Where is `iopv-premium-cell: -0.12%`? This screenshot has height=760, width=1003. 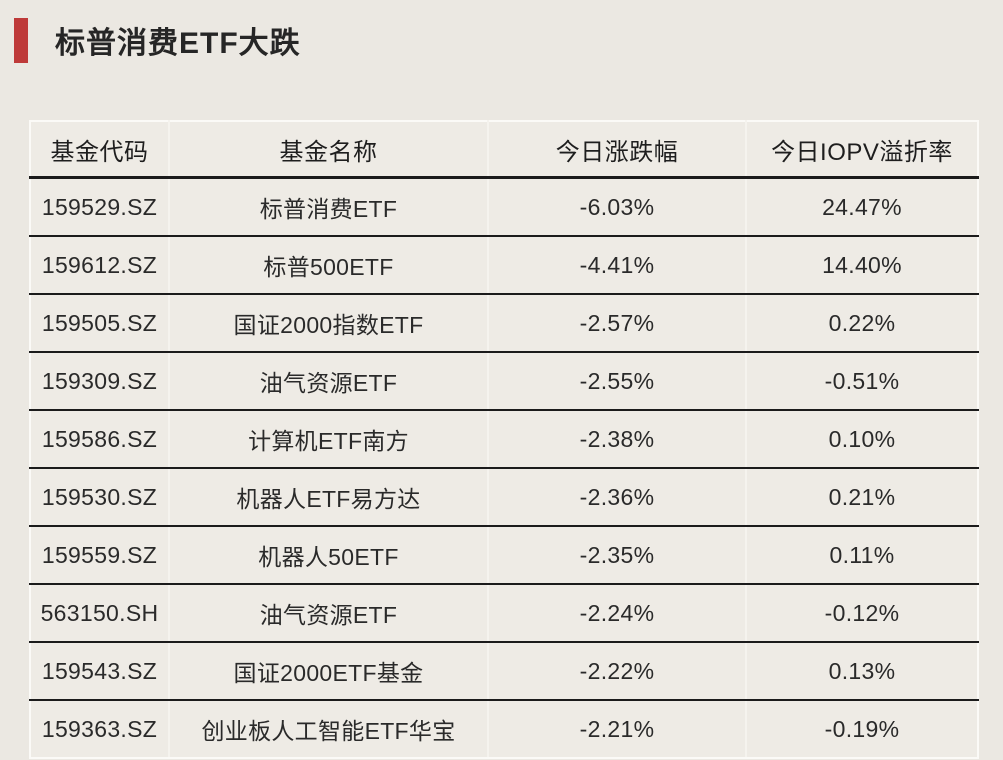 iopv-premium-cell: -0.12% is located at coordinates (861, 613).